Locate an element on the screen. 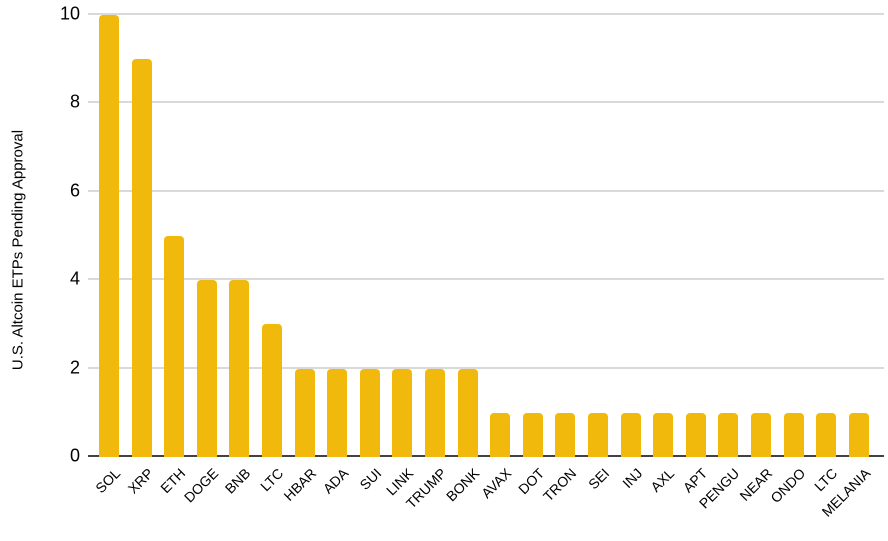 This screenshot has width=888, height=541. x-tick-label: XRP is located at coordinates (140, 481).